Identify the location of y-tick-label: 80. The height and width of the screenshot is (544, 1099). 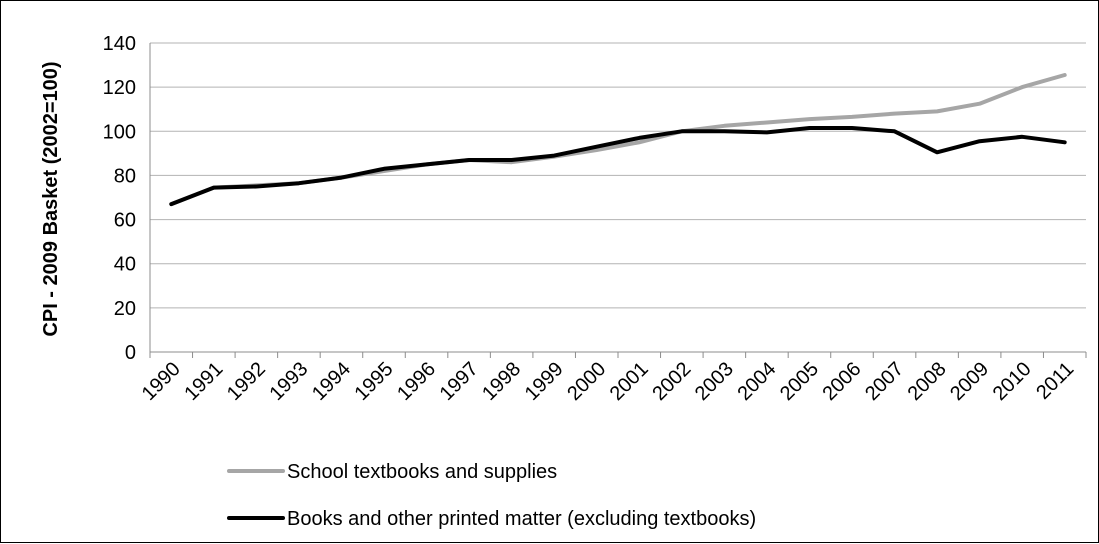
(125, 176).